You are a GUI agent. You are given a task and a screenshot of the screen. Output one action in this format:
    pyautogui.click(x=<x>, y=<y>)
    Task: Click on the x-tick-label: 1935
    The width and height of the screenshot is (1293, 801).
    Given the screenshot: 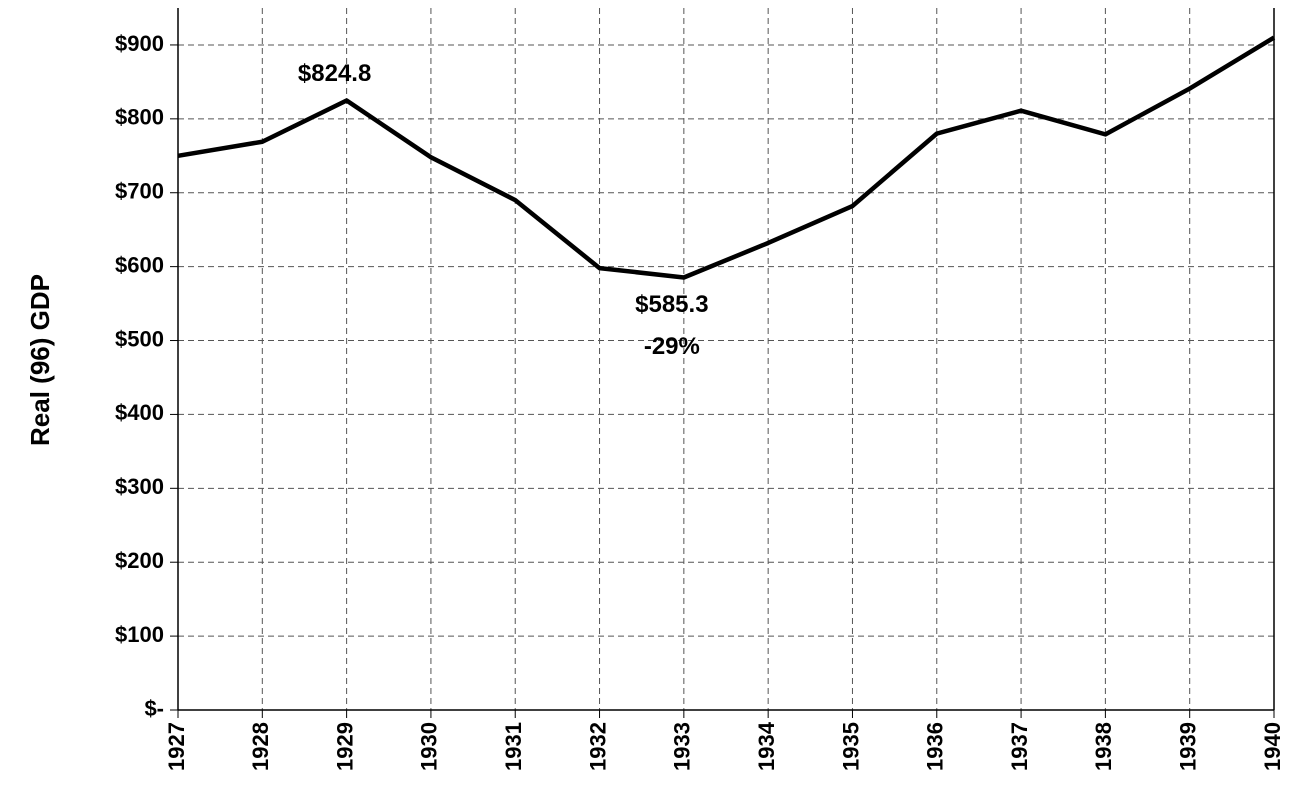 What is the action you would take?
    pyautogui.click(x=850, y=746)
    